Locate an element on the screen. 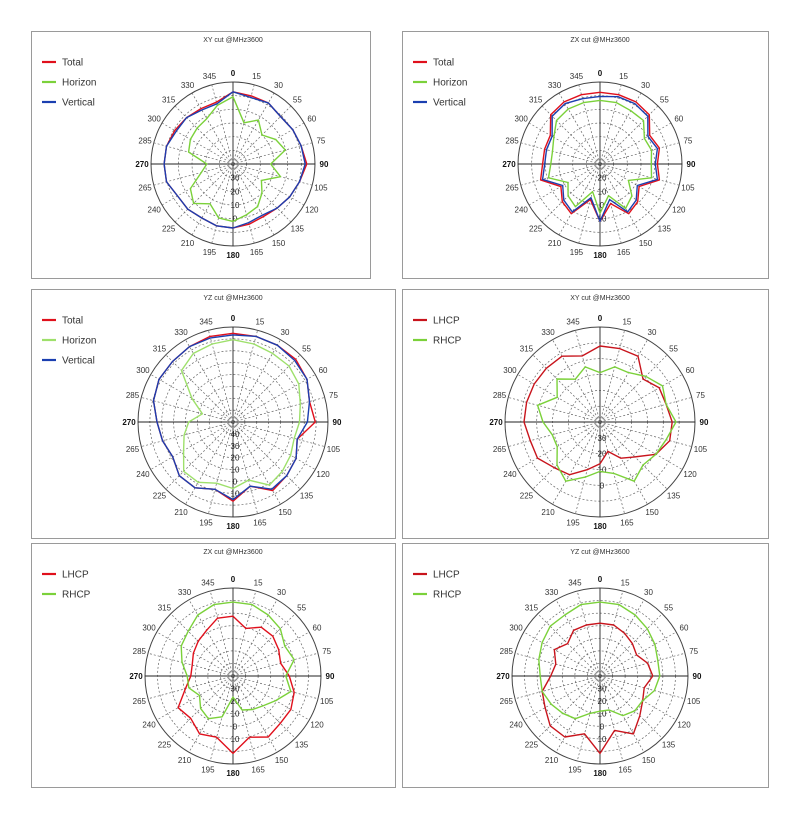 The height and width of the screenshot is (816, 800). angle-tick-label: 105 is located at coordinates (694, 701).